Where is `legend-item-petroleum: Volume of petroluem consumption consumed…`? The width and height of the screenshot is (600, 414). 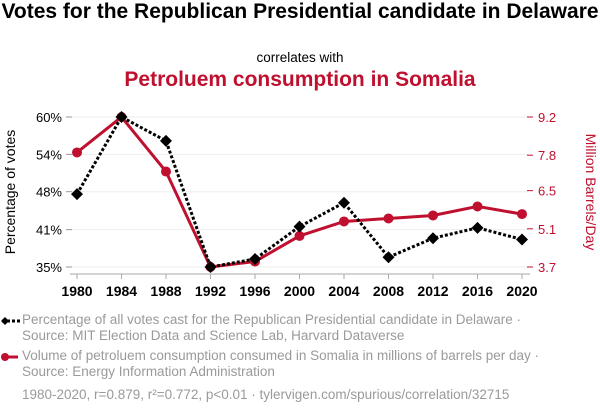
legend-item-petroleum: Volume of petroluem consumption consumed… is located at coordinates (281, 364).